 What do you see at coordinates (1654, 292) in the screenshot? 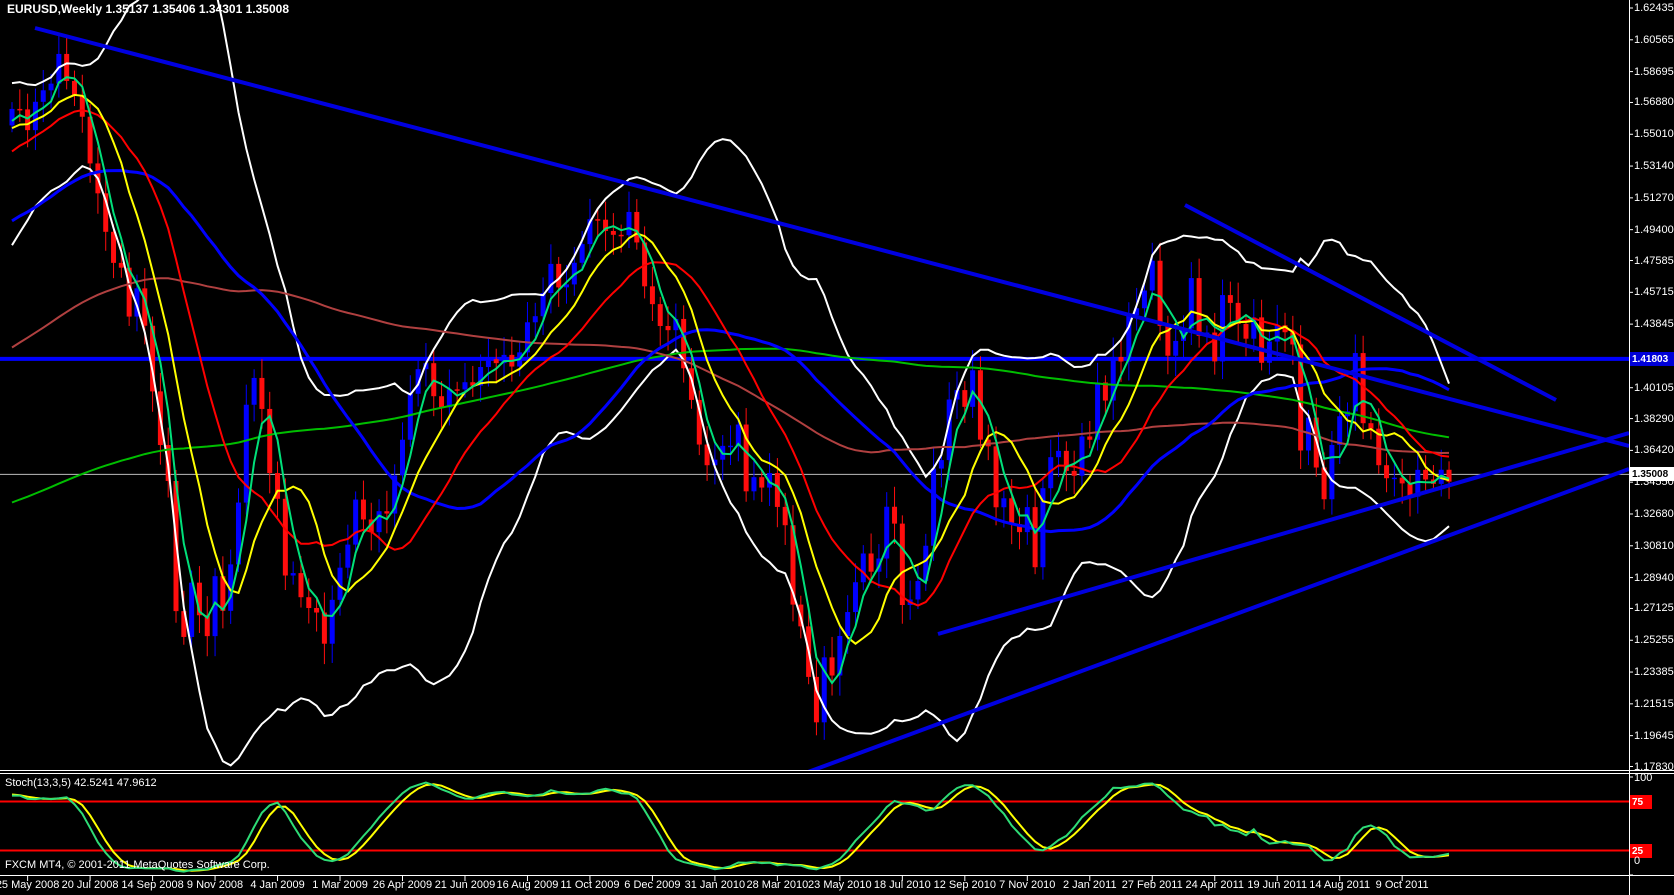
I see `price-axis-label: 1.45715` at bounding box center [1654, 292].